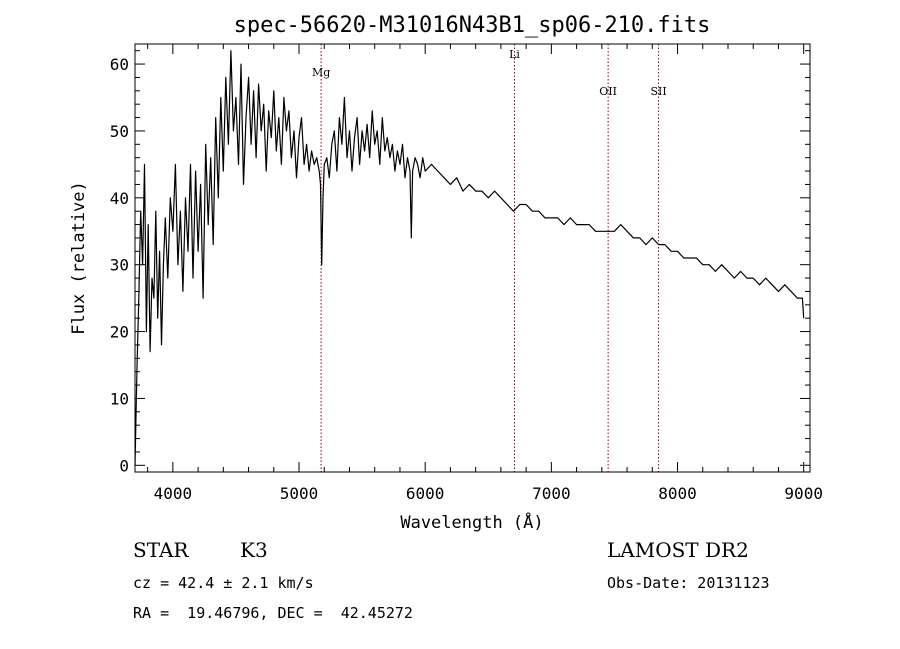 Image resolution: width=900 pixels, height=649 pixels. I want to click on x-tick-label: 8000, so click(677, 493).